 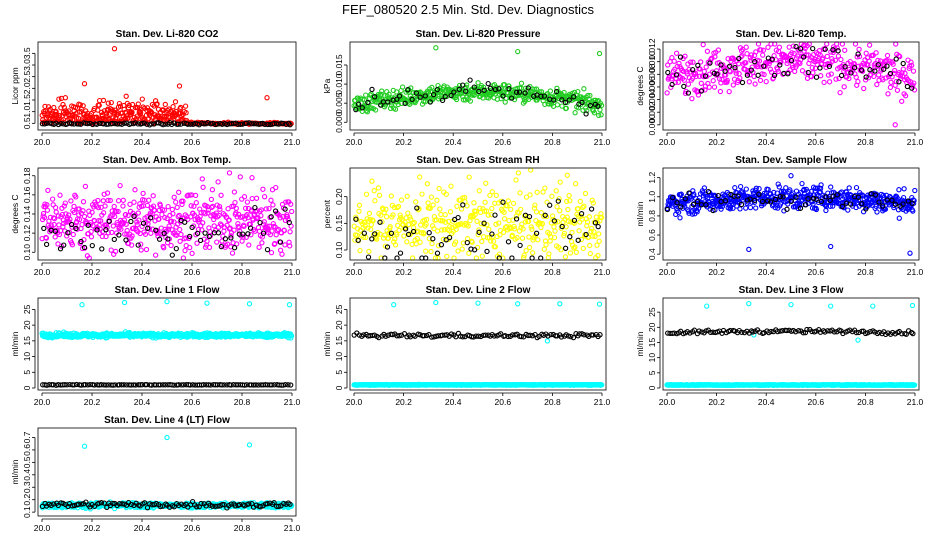 What do you see at coordinates (15, 85) in the screenshot?
I see `y-axis-label: Licor ppm` at bounding box center [15, 85].